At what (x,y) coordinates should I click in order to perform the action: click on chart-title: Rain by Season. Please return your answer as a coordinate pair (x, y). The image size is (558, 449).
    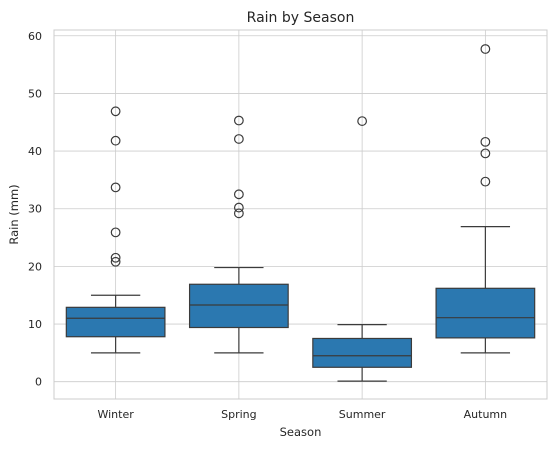
    Looking at the image, I should click on (301, 18).